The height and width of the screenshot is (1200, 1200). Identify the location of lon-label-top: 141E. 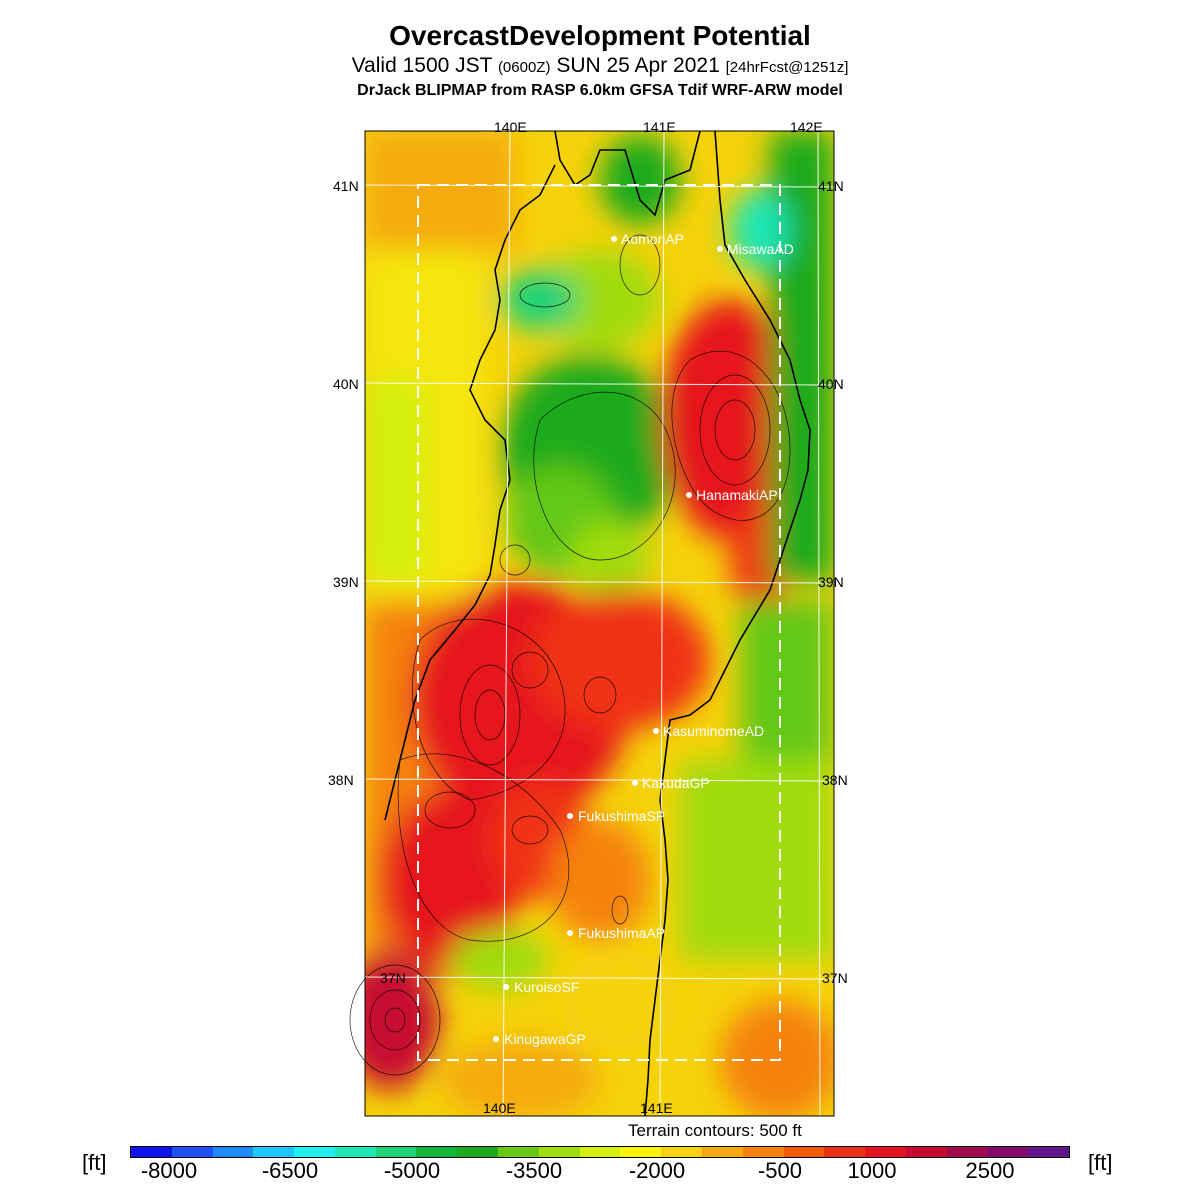
(659, 127).